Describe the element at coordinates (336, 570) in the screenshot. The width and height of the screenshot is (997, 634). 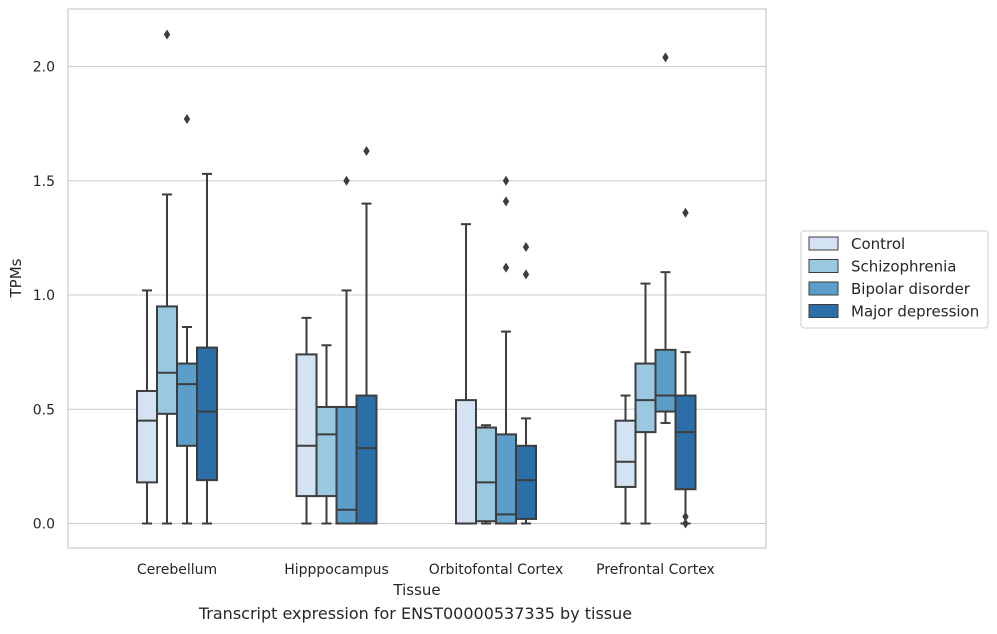
I see `x-tick-label: Hipppocampus` at that location.